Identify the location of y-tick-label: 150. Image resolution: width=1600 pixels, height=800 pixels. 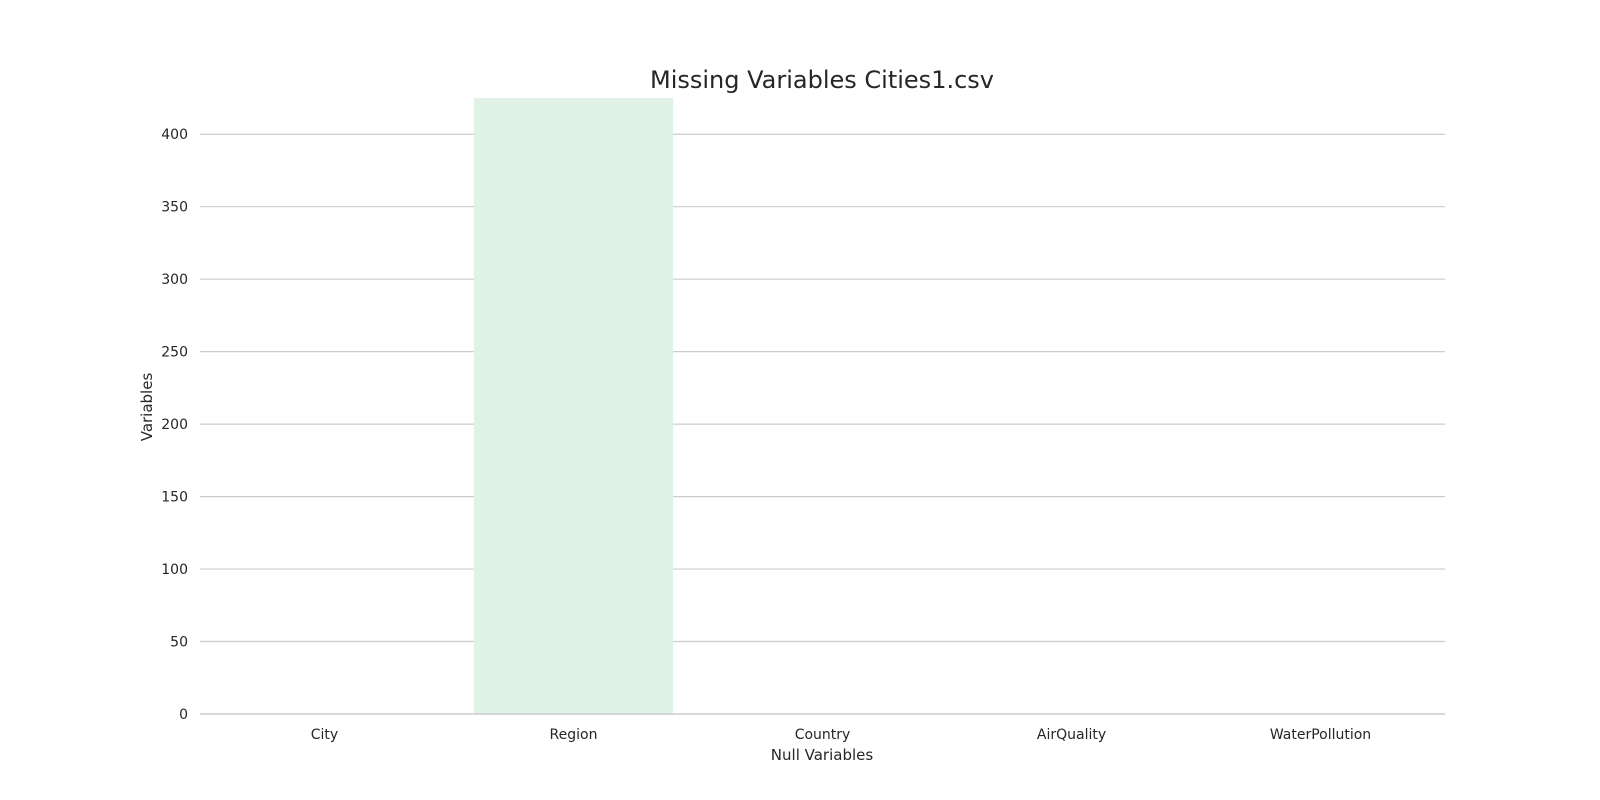
(174, 498).